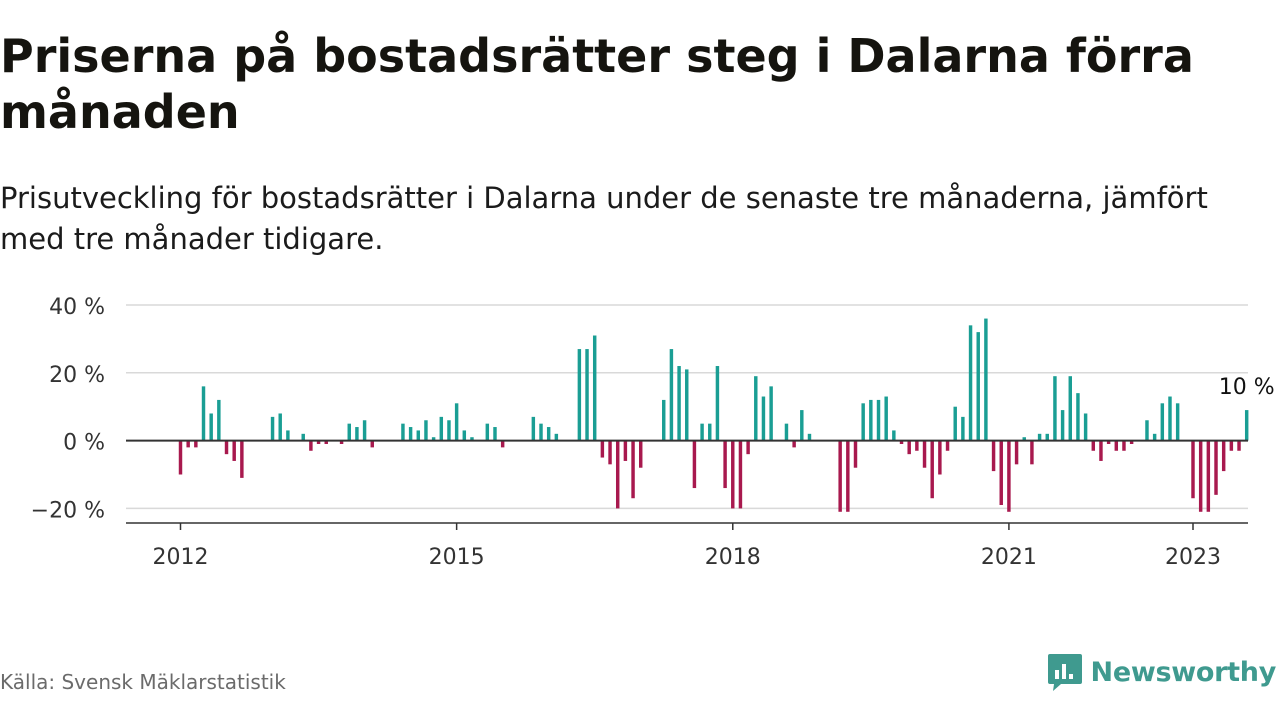  I want to click on y-tick-label: 40 %, so click(77, 307).